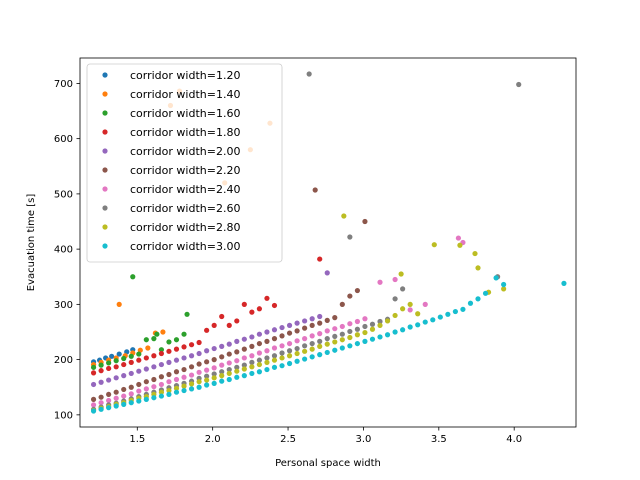 Image resolution: width=640 pixels, height=480 pixels. Describe the element at coordinates (63, 250) in the screenshot. I see `y-tick-label: 400` at that location.